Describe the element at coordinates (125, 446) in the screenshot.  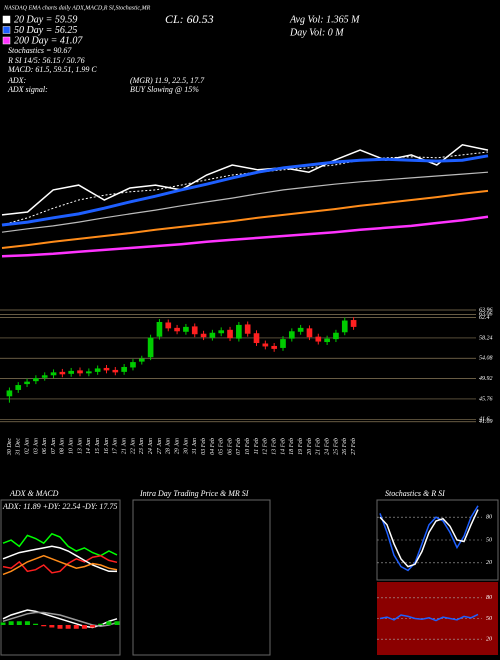
I see `x-tick-label: 21 Jan` at that location.